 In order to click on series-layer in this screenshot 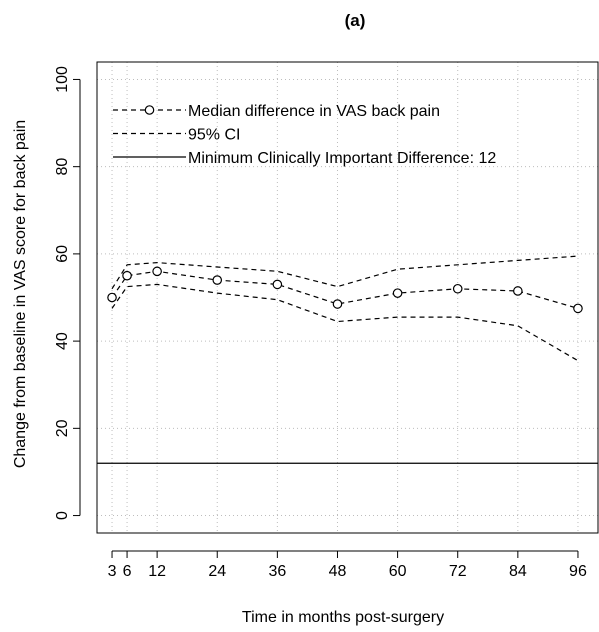, I will do `click(345, 308)`.